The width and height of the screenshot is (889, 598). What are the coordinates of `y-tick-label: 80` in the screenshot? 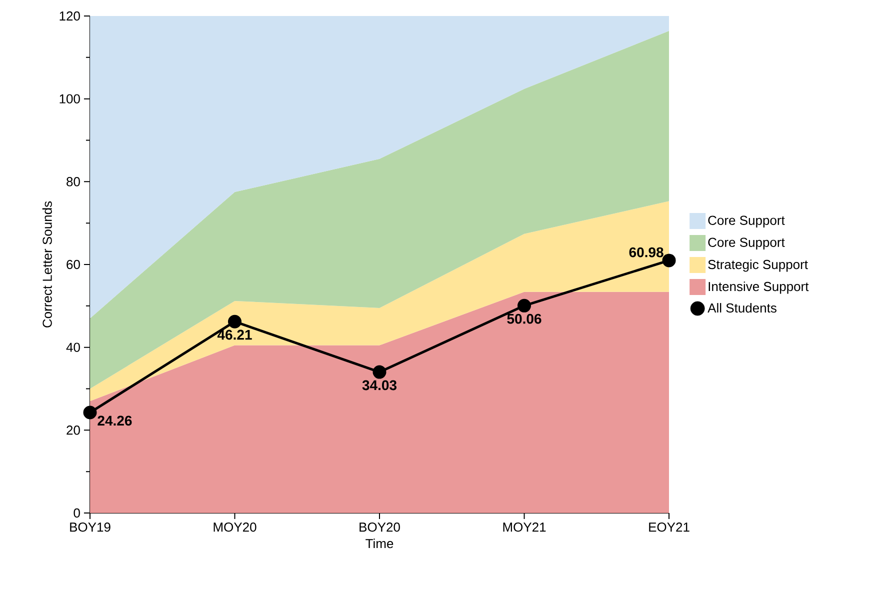 It's located at (73, 181).